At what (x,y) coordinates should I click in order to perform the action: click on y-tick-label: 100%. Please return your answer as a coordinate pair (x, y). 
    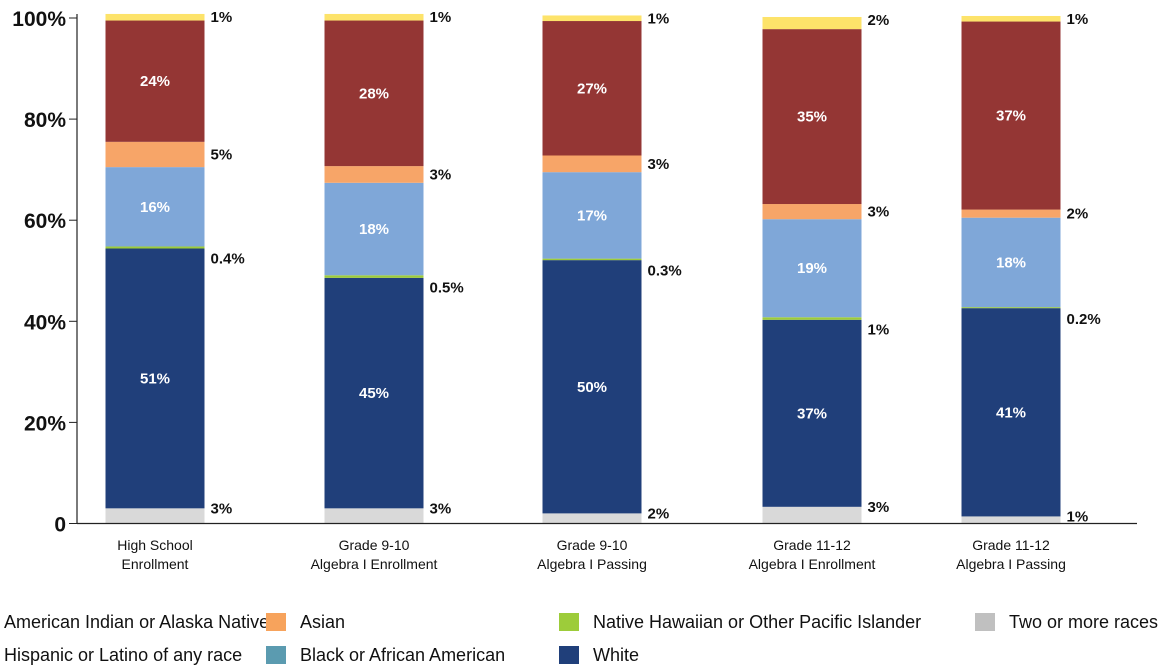
    Looking at the image, I should click on (39, 19).